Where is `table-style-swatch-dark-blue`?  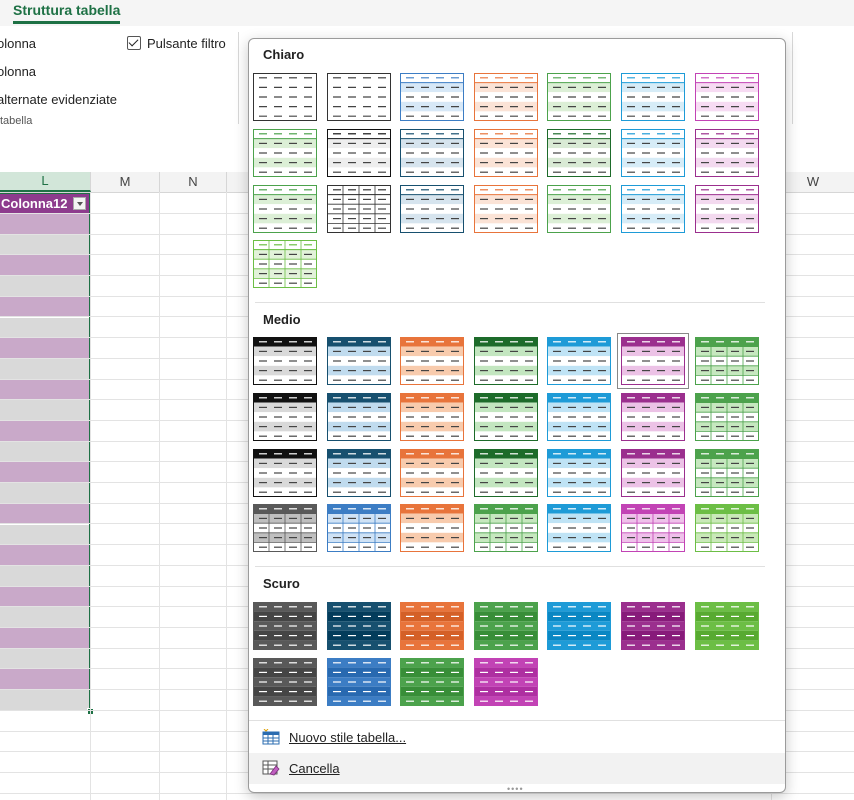
table-style-swatch-dark-blue is located at coordinates (358, 681).